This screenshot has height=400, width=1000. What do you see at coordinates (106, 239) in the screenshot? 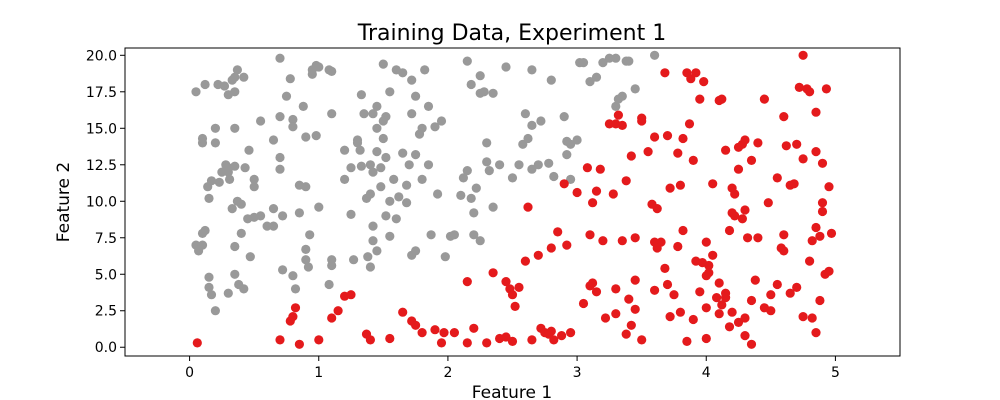
I see `y-tick-label-3: 7.5` at bounding box center [106, 239].